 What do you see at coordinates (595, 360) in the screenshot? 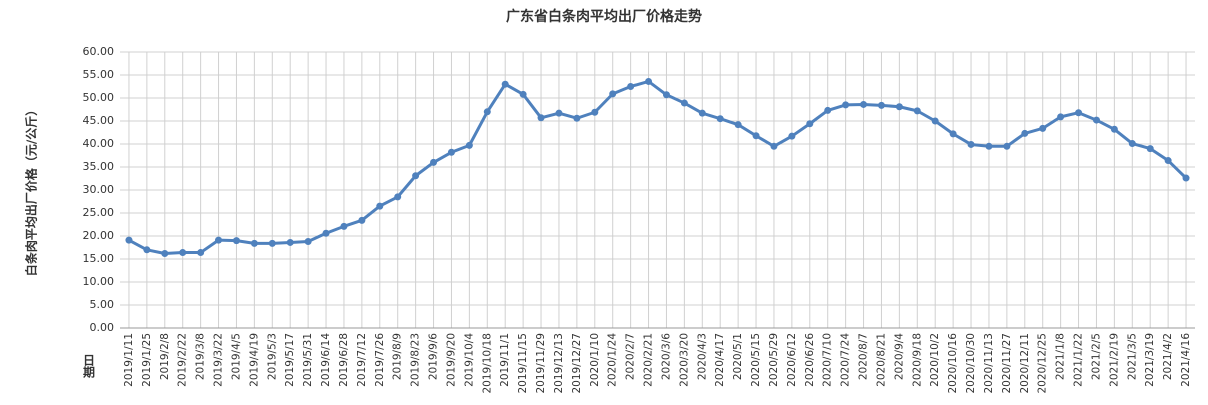
I see `x-tick-label: 2020/1/10` at bounding box center [595, 360].